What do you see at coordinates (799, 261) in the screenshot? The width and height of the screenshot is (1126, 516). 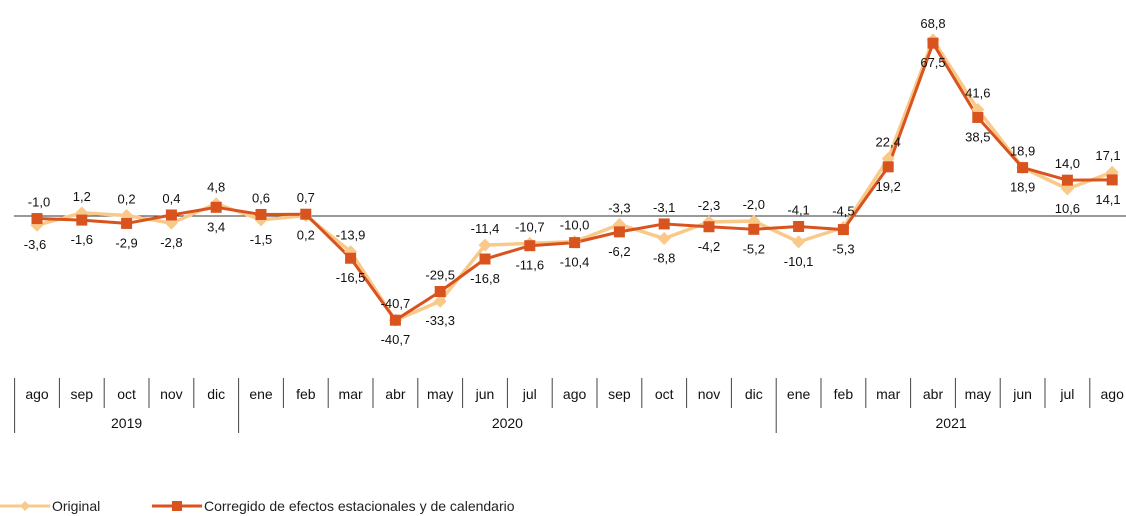 I see `data-label-original: -10,1` at bounding box center [799, 261].